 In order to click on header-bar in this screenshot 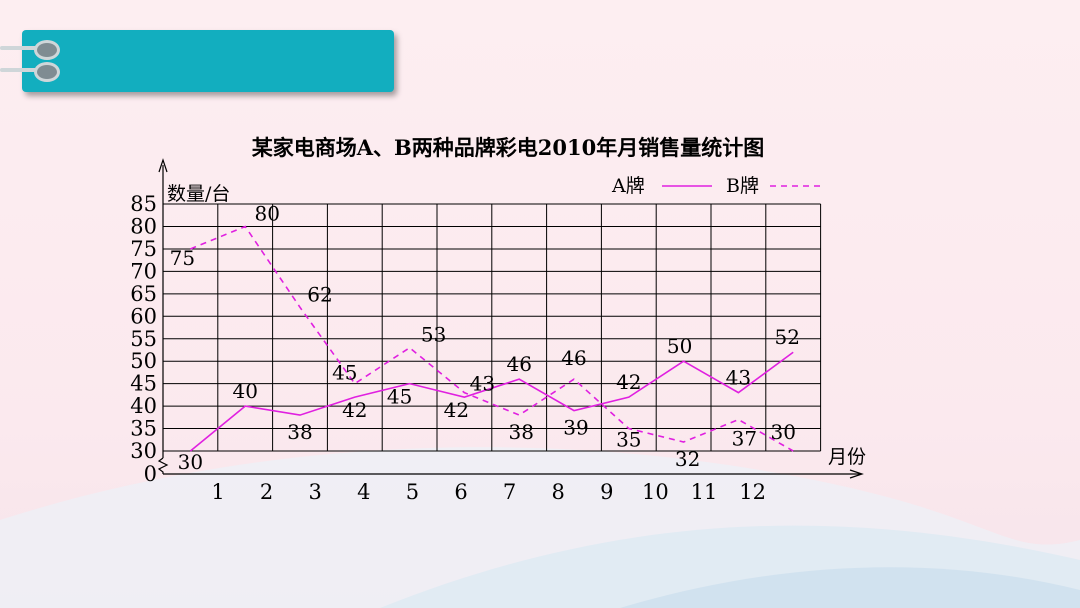, I will do `click(208, 61)`.